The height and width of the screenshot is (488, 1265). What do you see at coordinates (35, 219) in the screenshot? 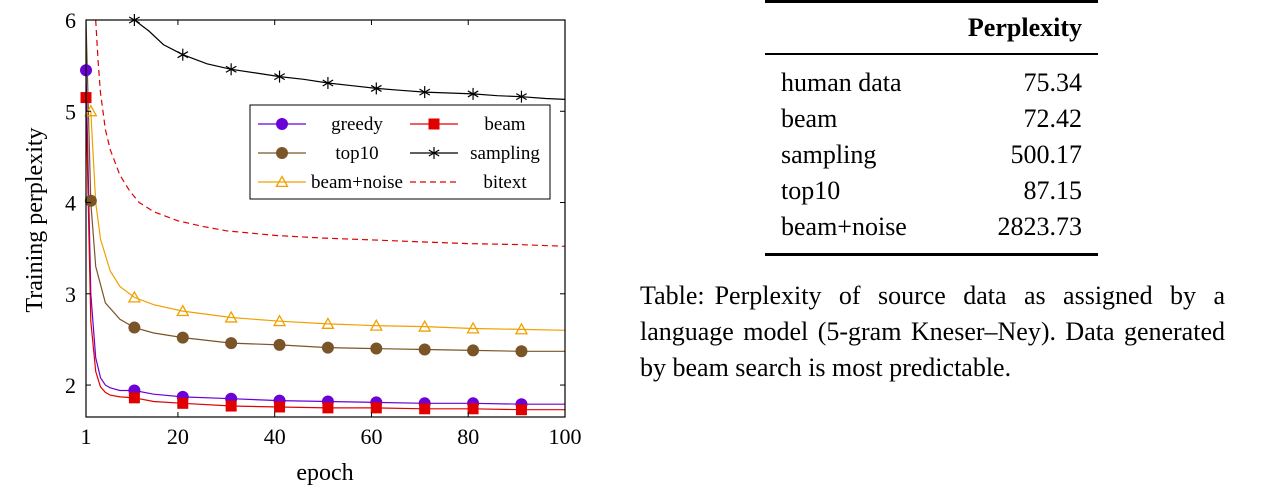
I see `y-axis-title: Training perplexity` at bounding box center [35, 219].